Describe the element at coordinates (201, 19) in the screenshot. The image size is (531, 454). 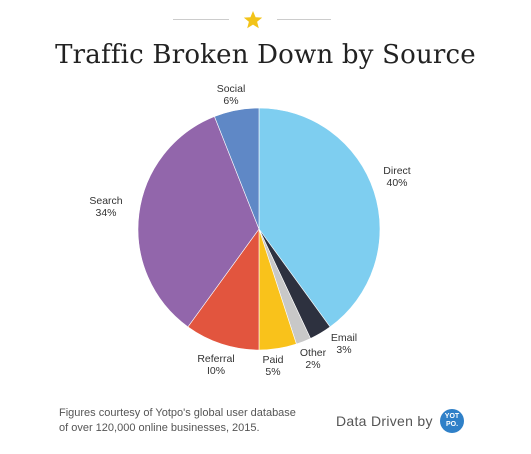
I see `header-divider-left` at that location.